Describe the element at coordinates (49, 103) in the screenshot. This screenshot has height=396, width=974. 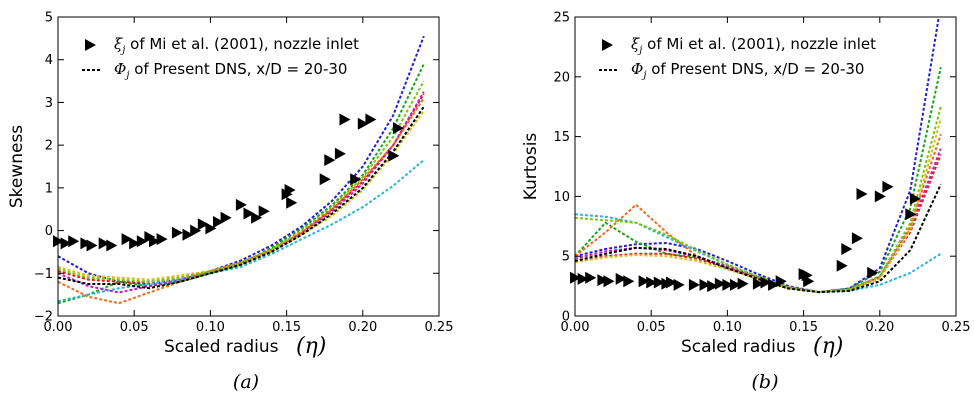
I see `y-tick-label: 3` at that location.